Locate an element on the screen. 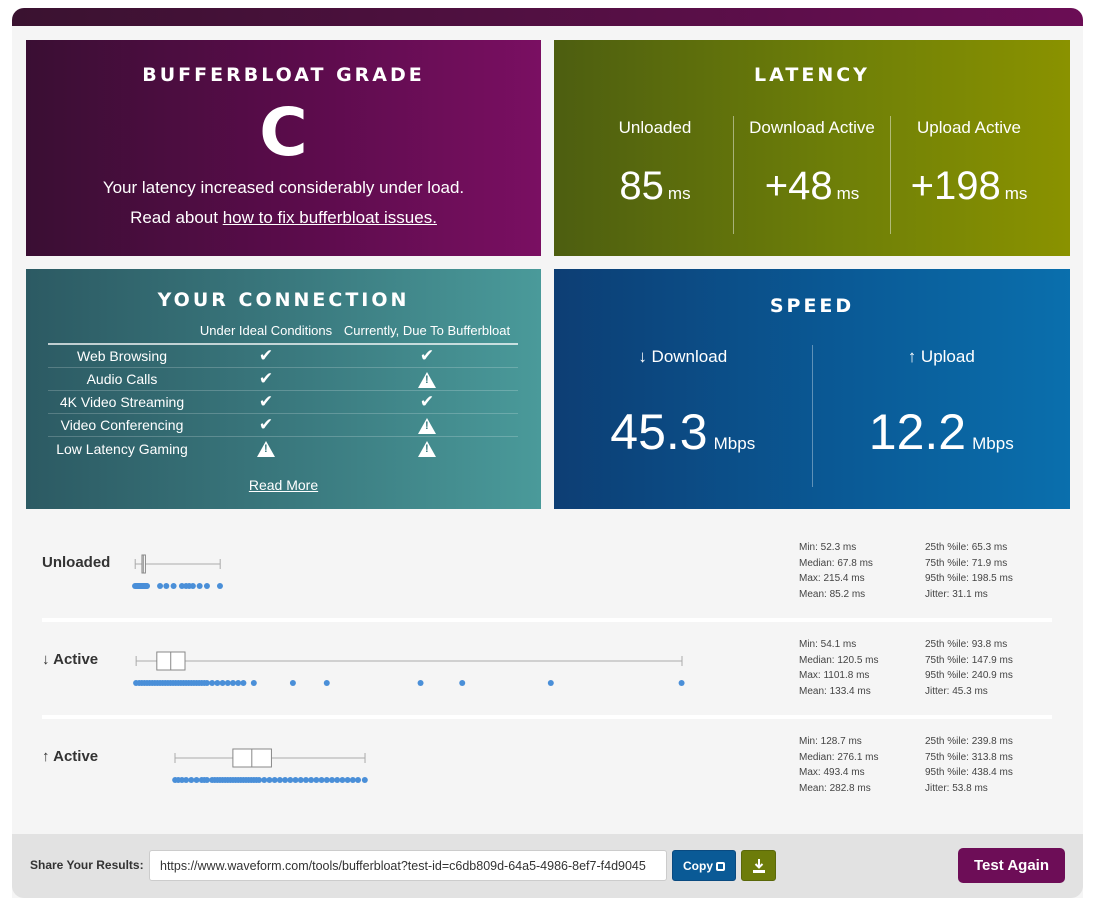 The height and width of the screenshot is (914, 1111). stat-line: 95th %ile: 438.4 ms is located at coordinates (969, 772).